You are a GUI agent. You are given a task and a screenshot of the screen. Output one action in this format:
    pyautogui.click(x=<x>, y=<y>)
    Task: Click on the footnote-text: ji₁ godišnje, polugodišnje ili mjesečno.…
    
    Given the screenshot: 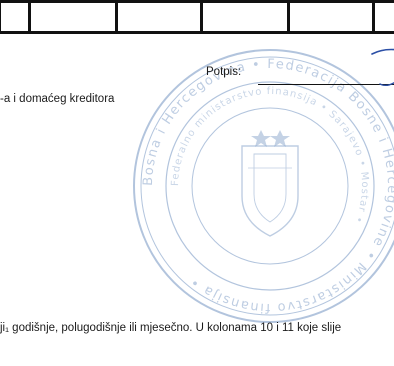 What is the action you would take?
    pyautogui.click(x=171, y=328)
    